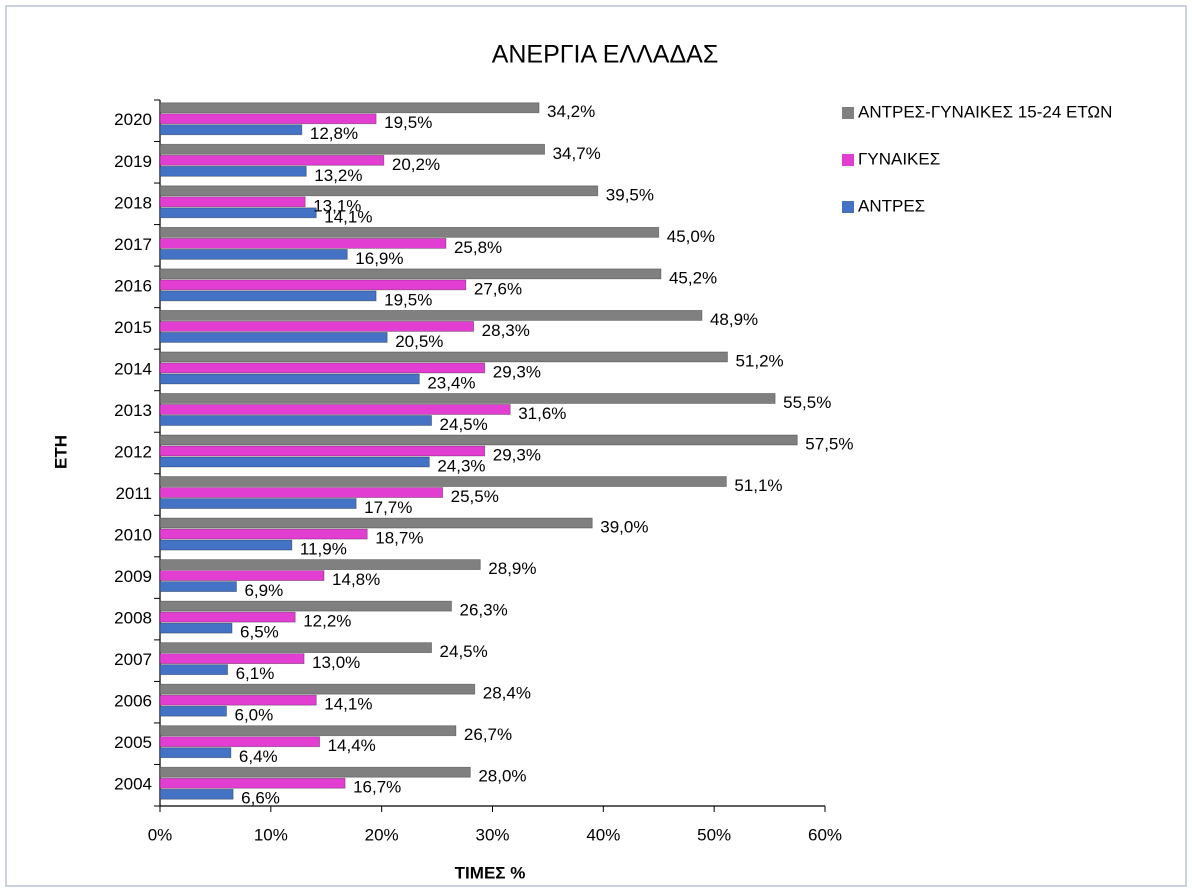 This screenshot has height=892, width=1192. Describe the element at coordinates (624, 527) in the screenshot. I see `data-label: 39,0%` at that location.